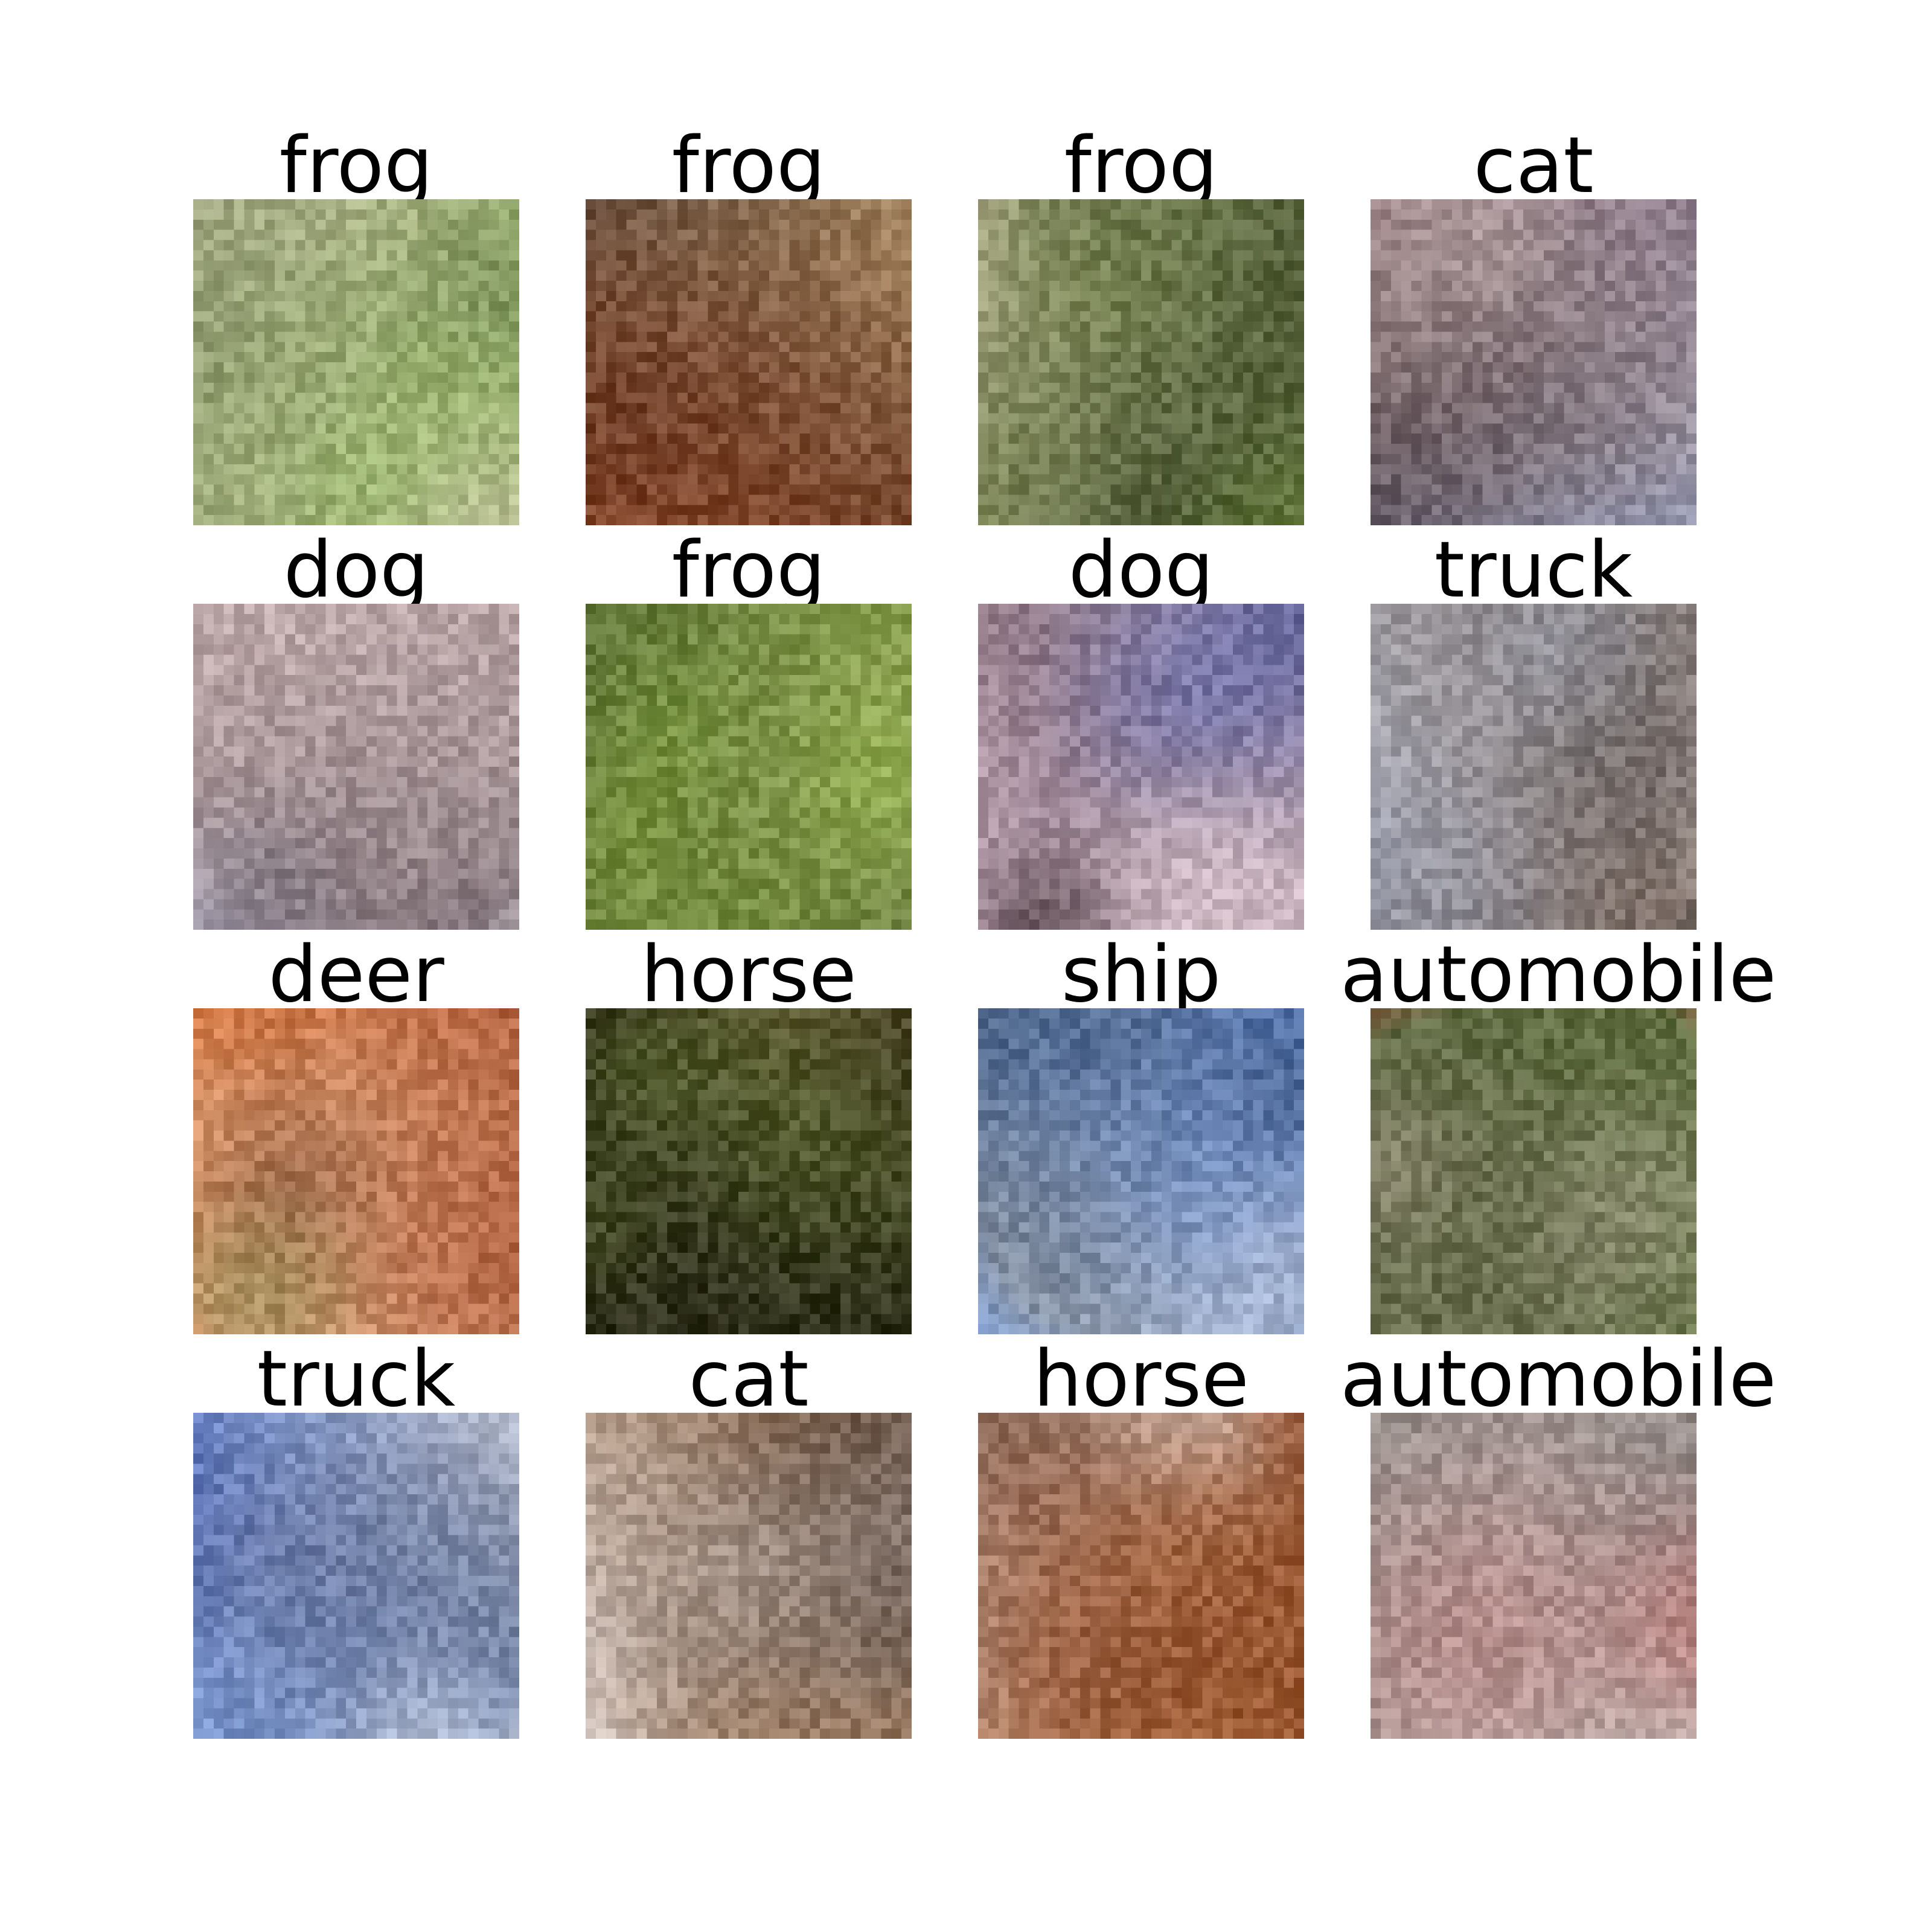  What do you see at coordinates (1141, 975) in the screenshot?
I see `cell-label: ship` at bounding box center [1141, 975].